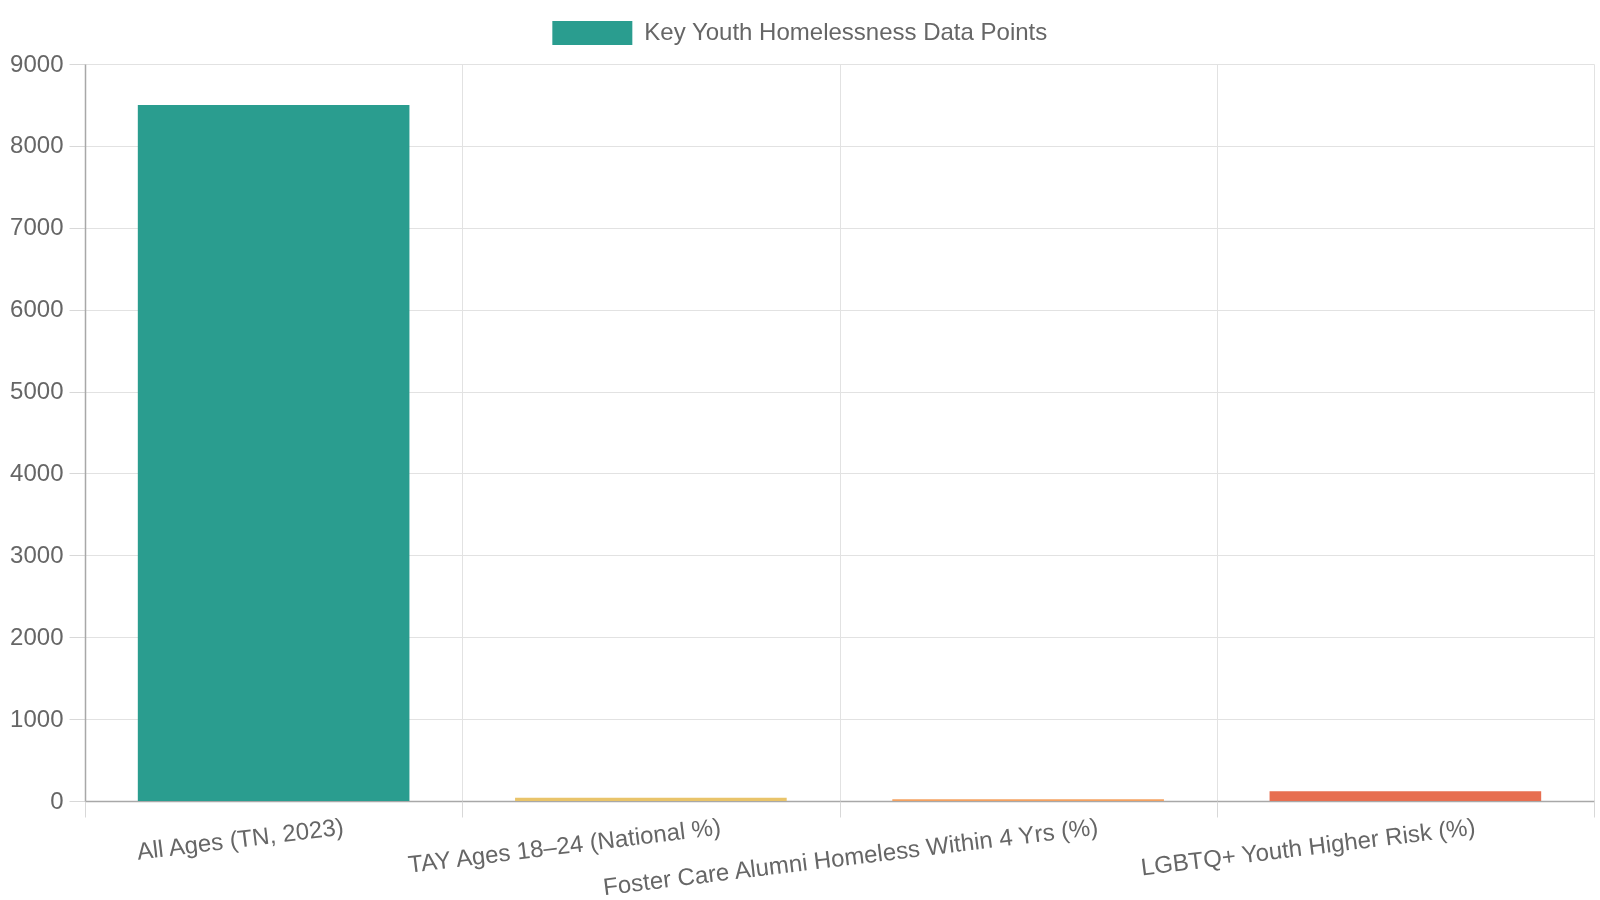 Image resolution: width=1600 pixels, height=900 pixels. What do you see at coordinates (37, 227) in the screenshot?
I see `y-tick-label: 7000` at bounding box center [37, 227].